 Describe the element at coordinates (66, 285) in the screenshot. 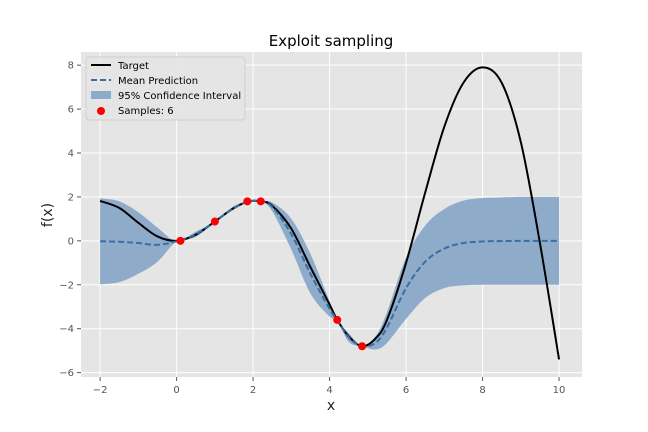

I see `y-tick-label: −2` at that location.